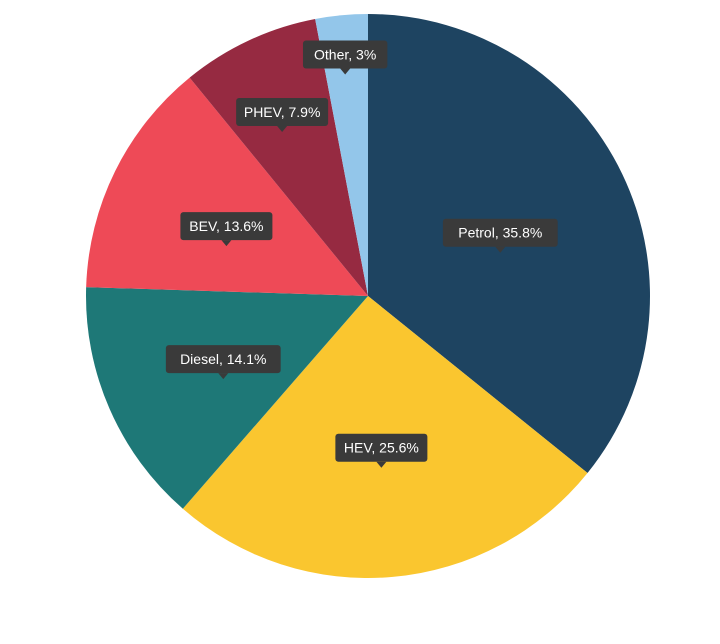 The image size is (720, 644). I want to click on data-label-bev: BEV, 13.6%, so click(226, 229).